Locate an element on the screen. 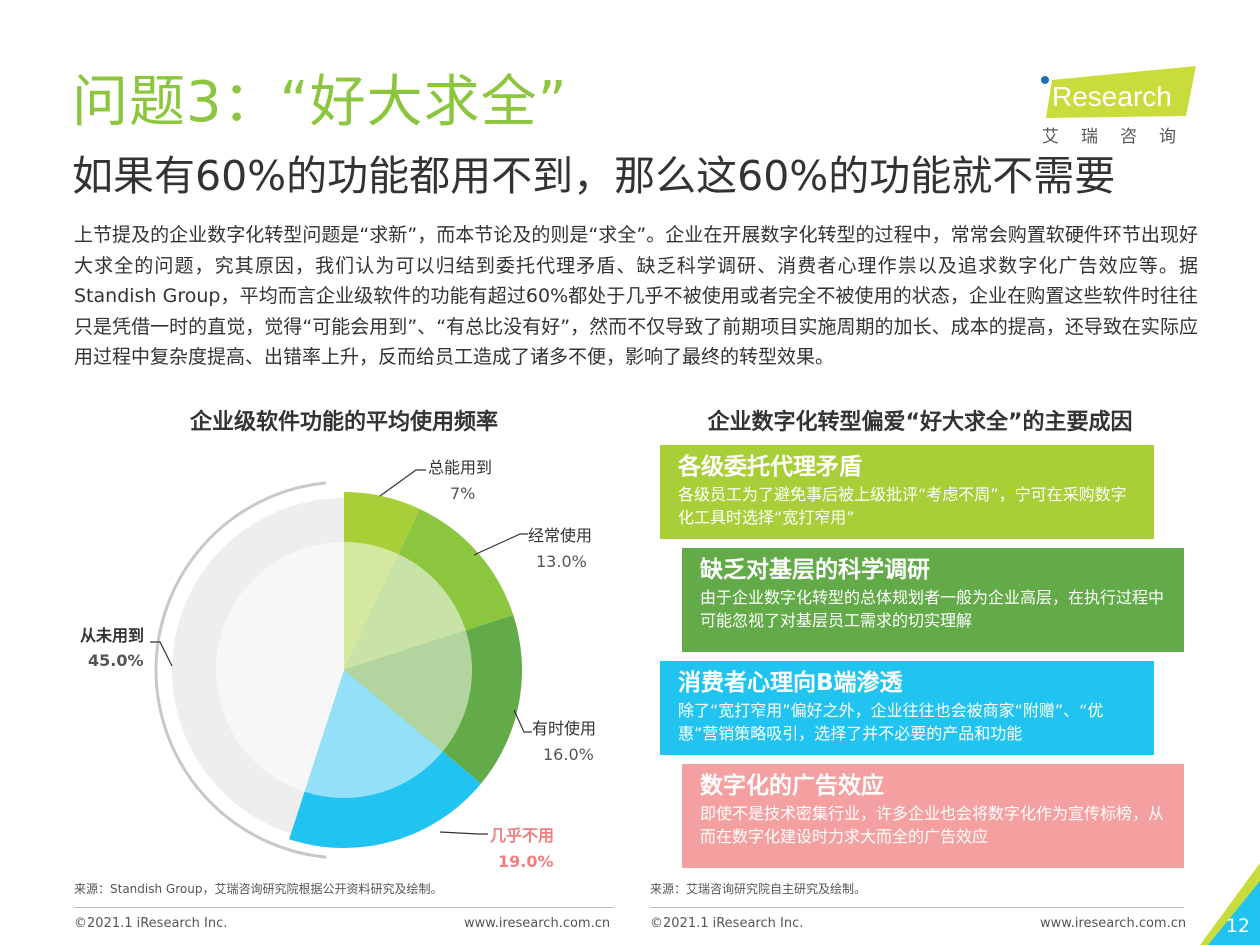 The image size is (1260, 945). pie-value-rarely: 19.0% is located at coordinates (526, 861).